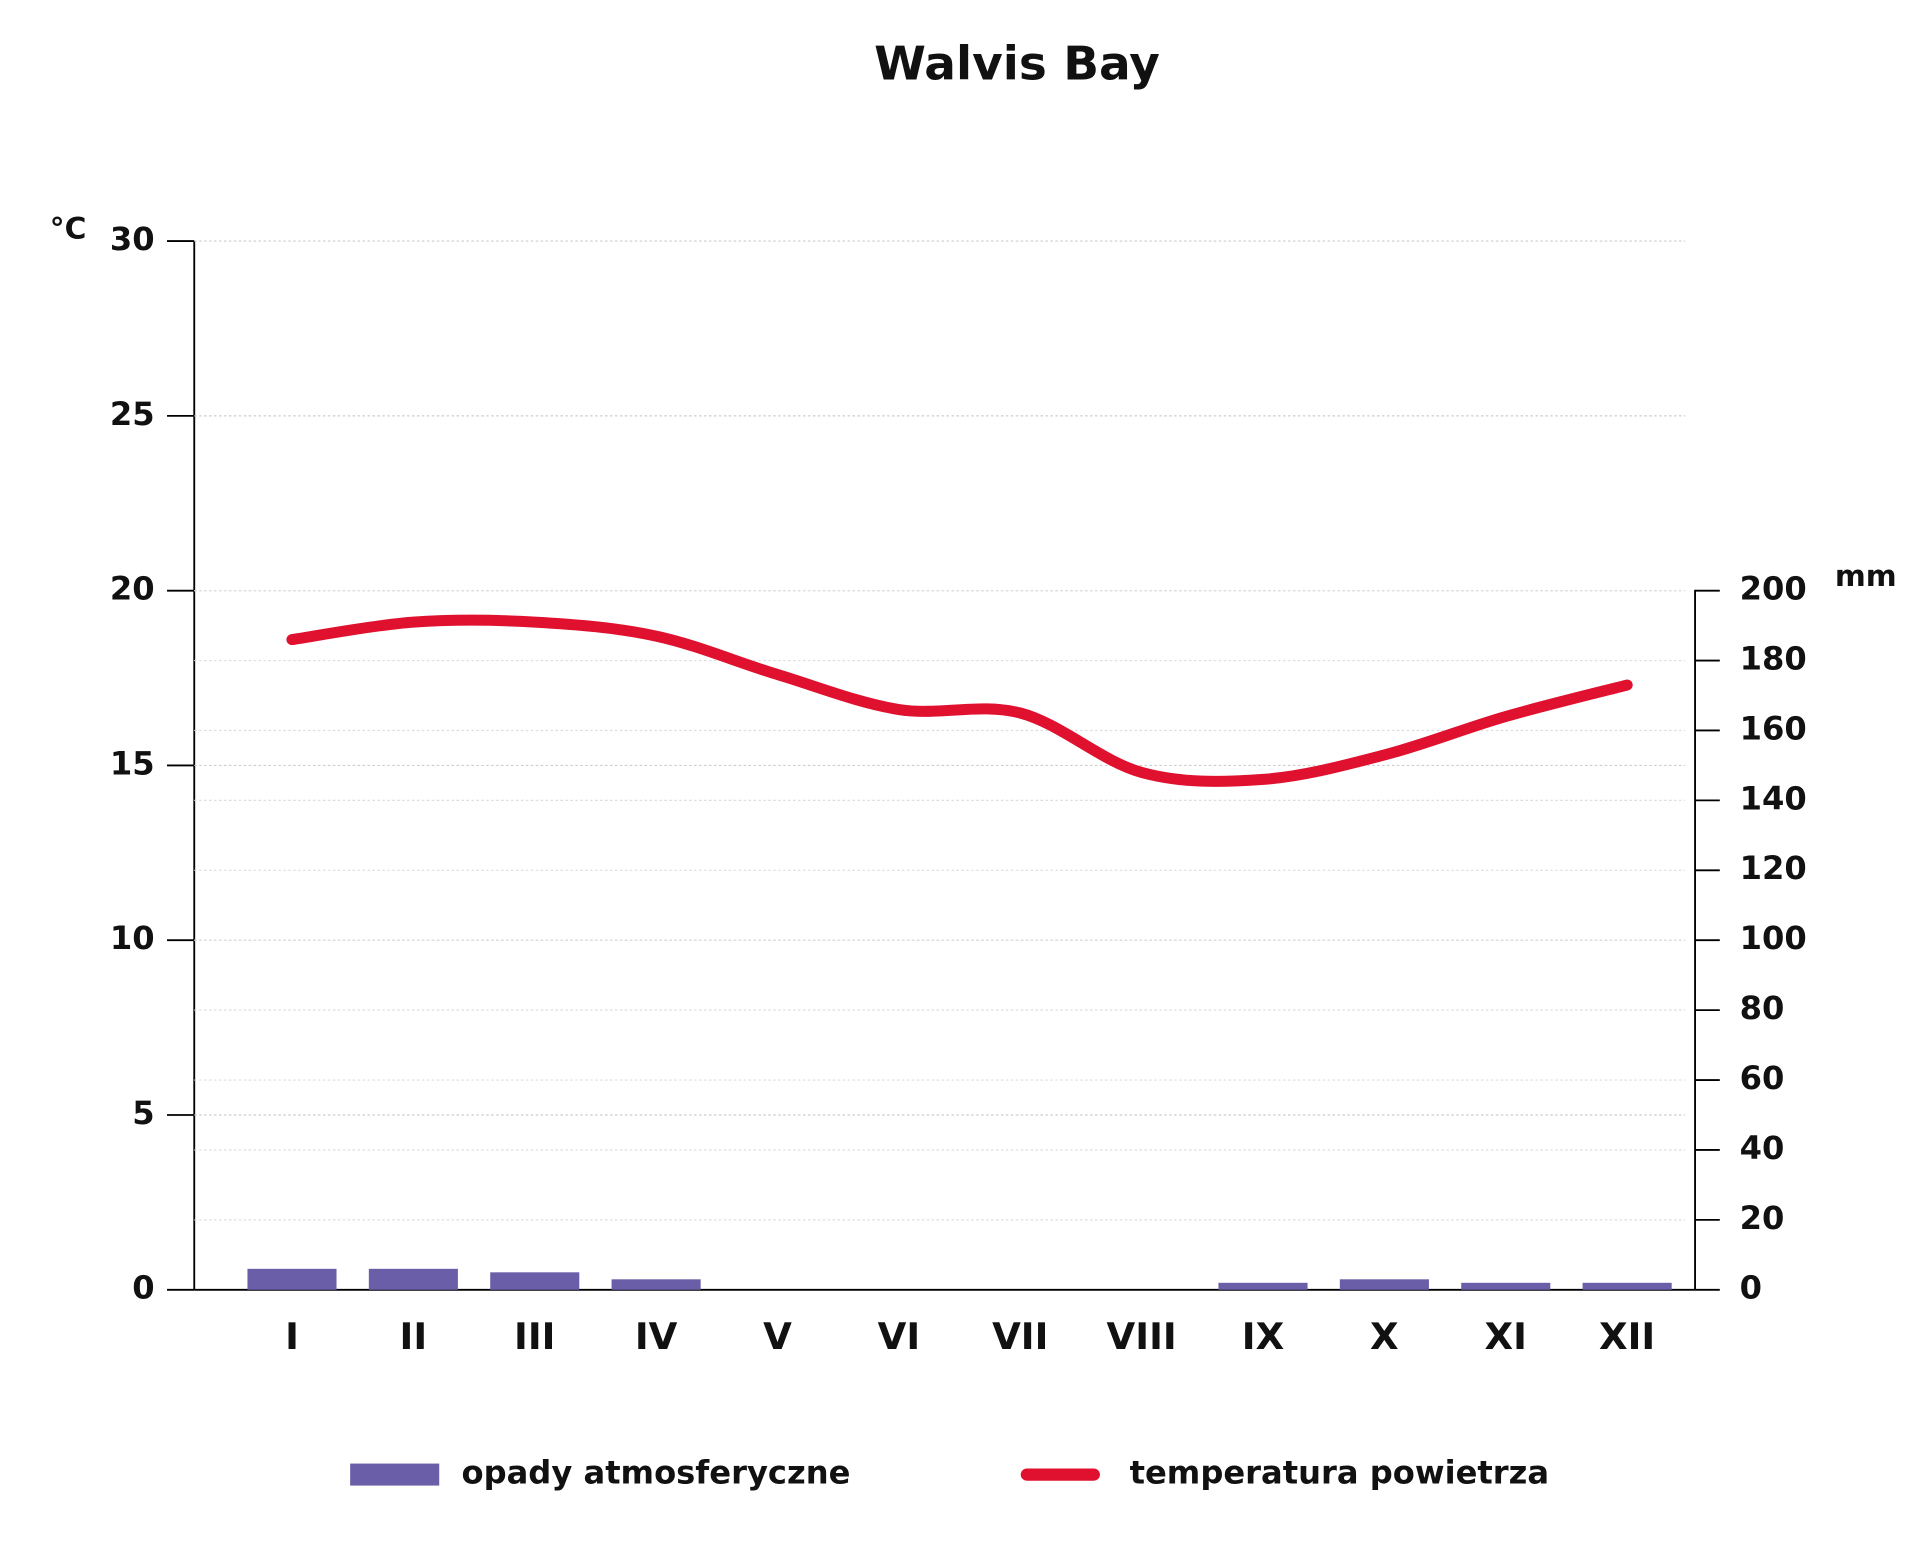  What do you see at coordinates (1263, 1336) in the screenshot?
I see `x-tick-label: IX` at bounding box center [1263, 1336].